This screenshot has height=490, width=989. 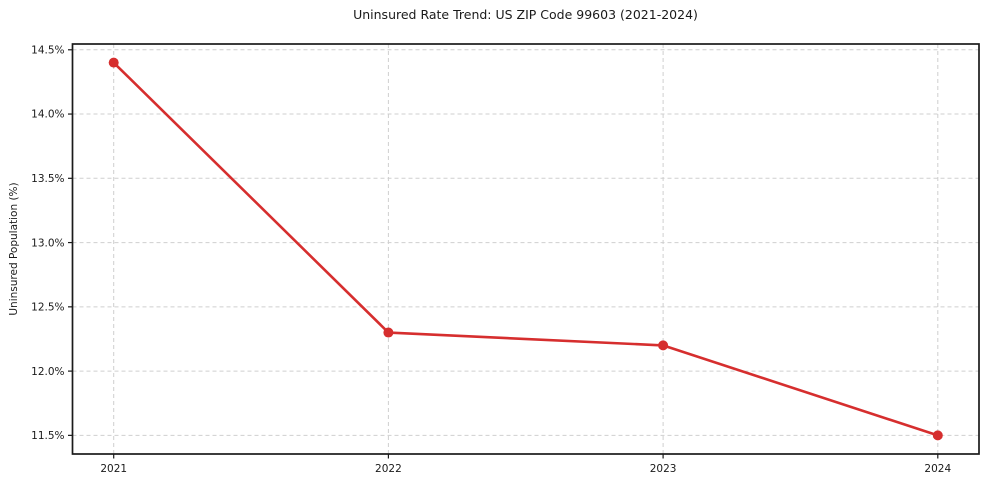 I want to click on x-tick-label: 2023, so click(x=663, y=469).